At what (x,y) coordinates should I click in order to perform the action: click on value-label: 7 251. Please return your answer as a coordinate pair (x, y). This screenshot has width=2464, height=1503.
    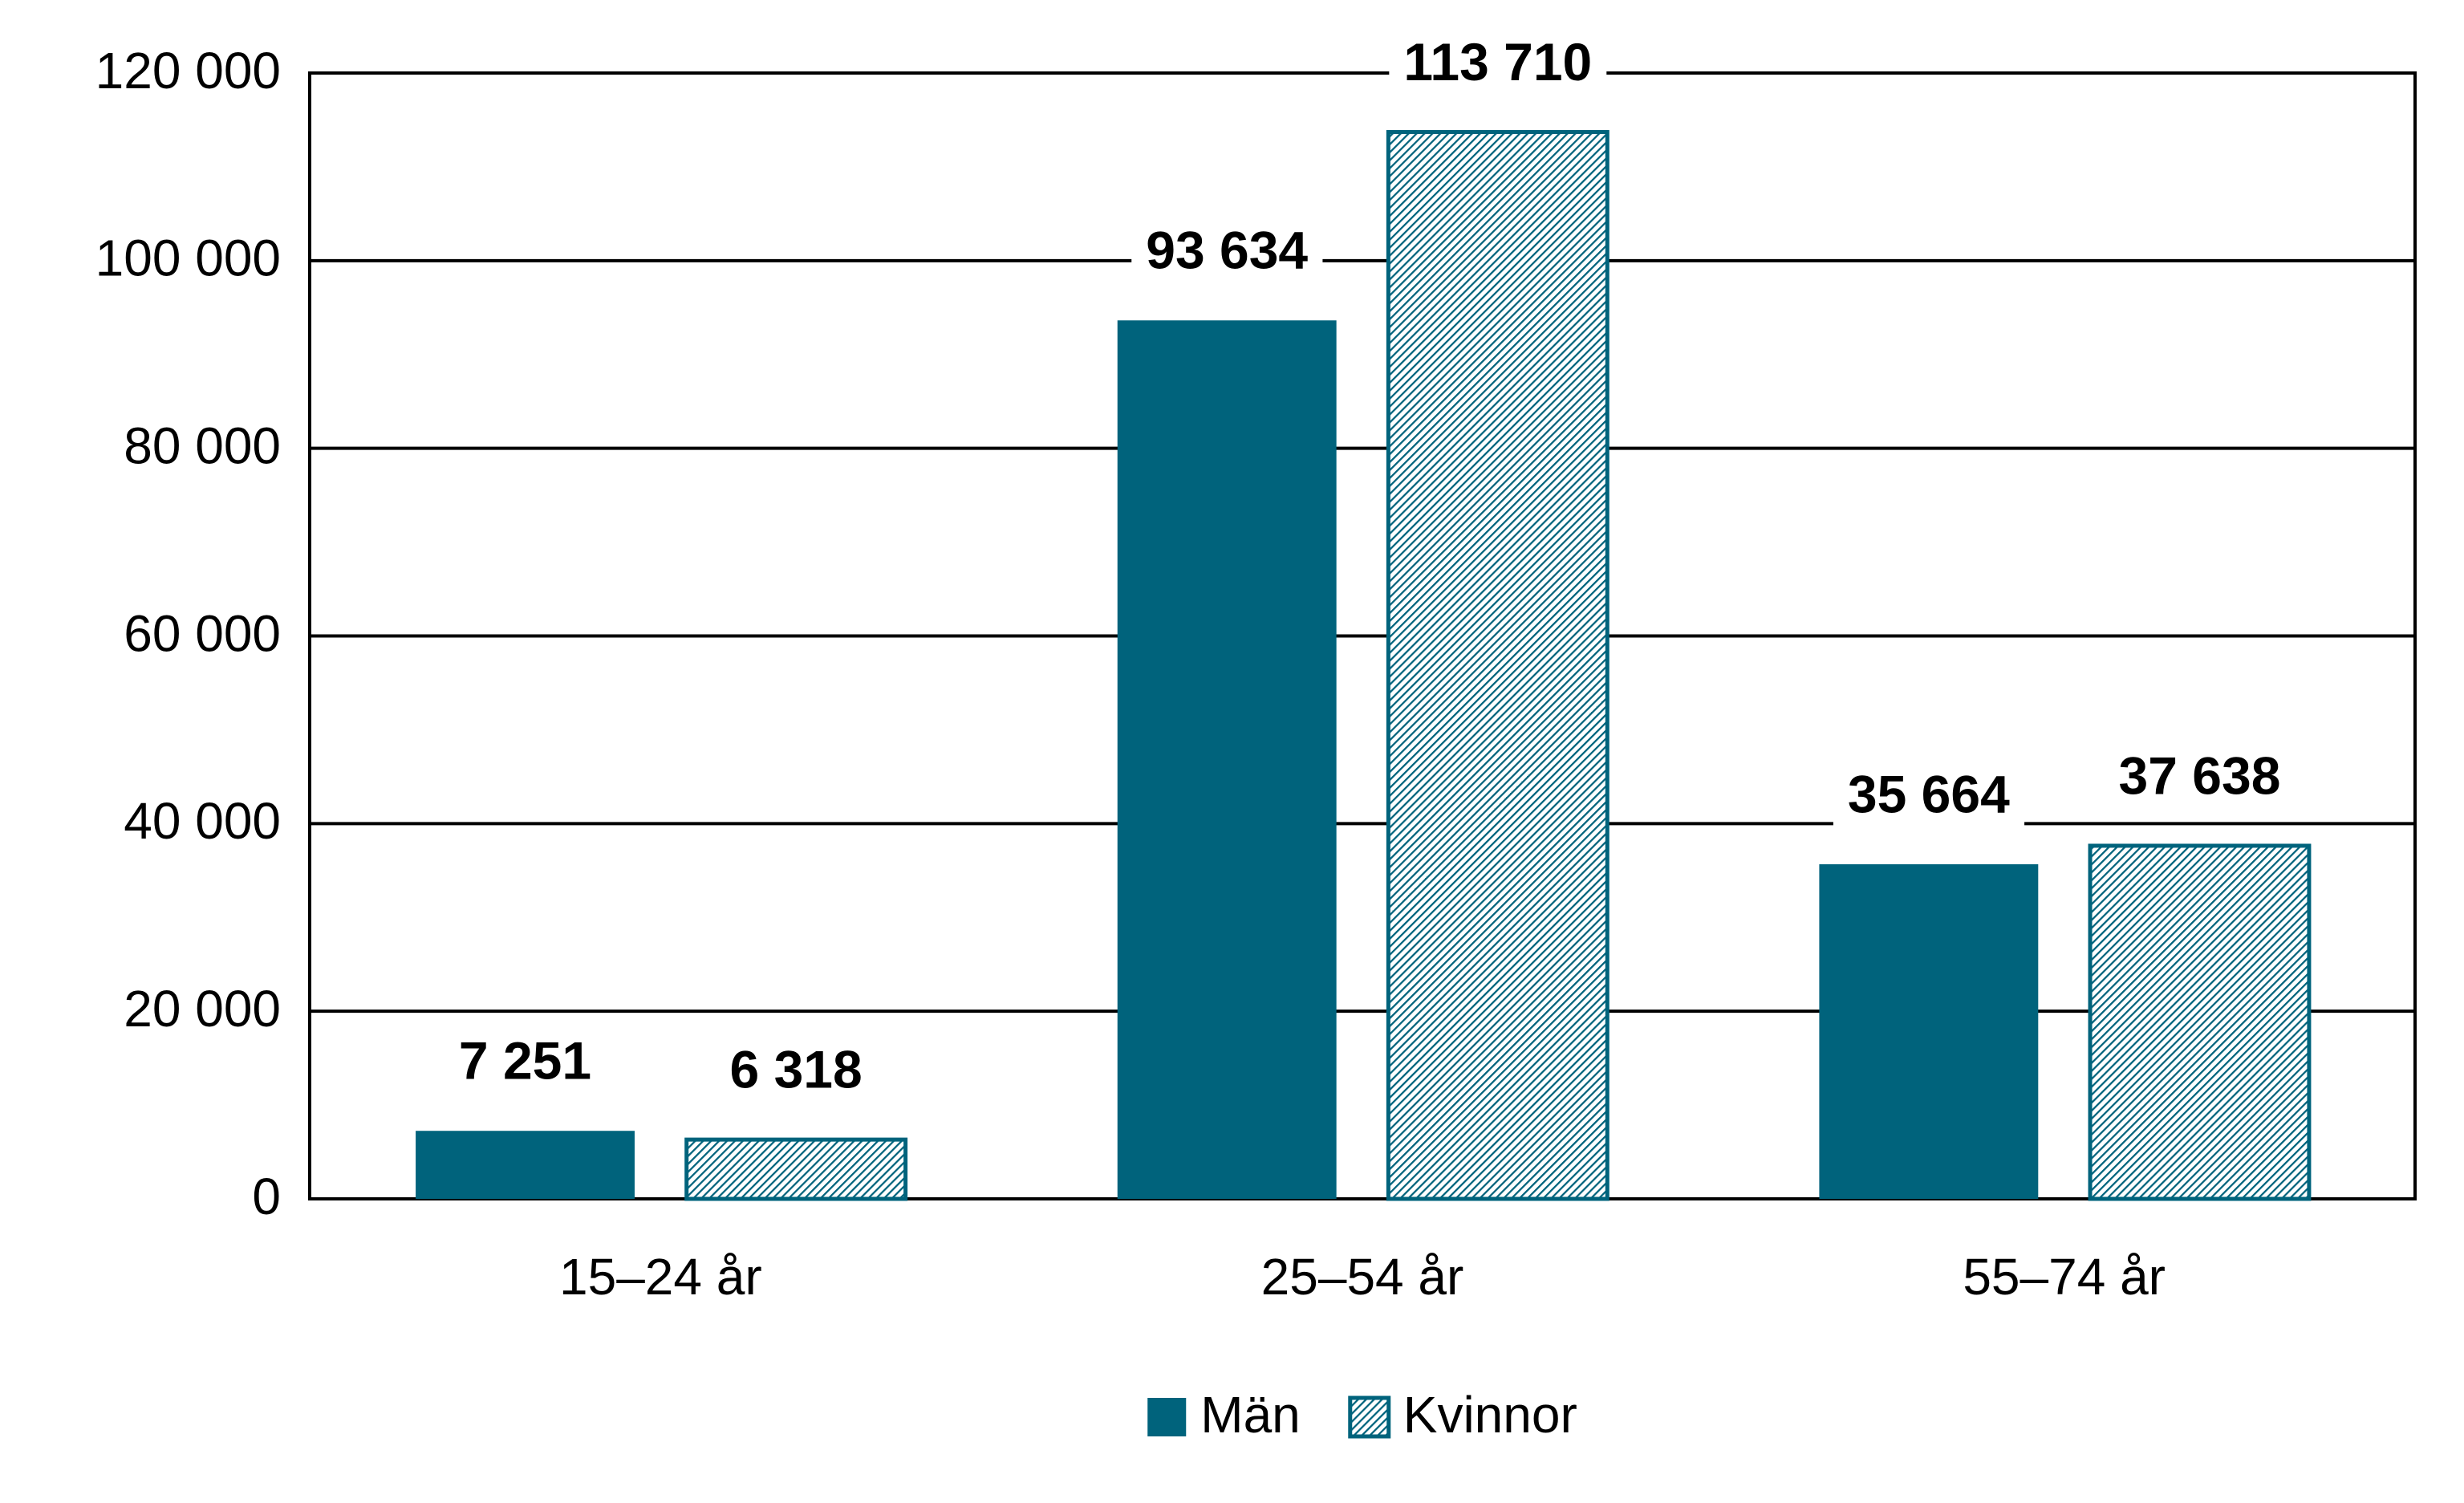
    Looking at the image, I should click on (525, 1061).